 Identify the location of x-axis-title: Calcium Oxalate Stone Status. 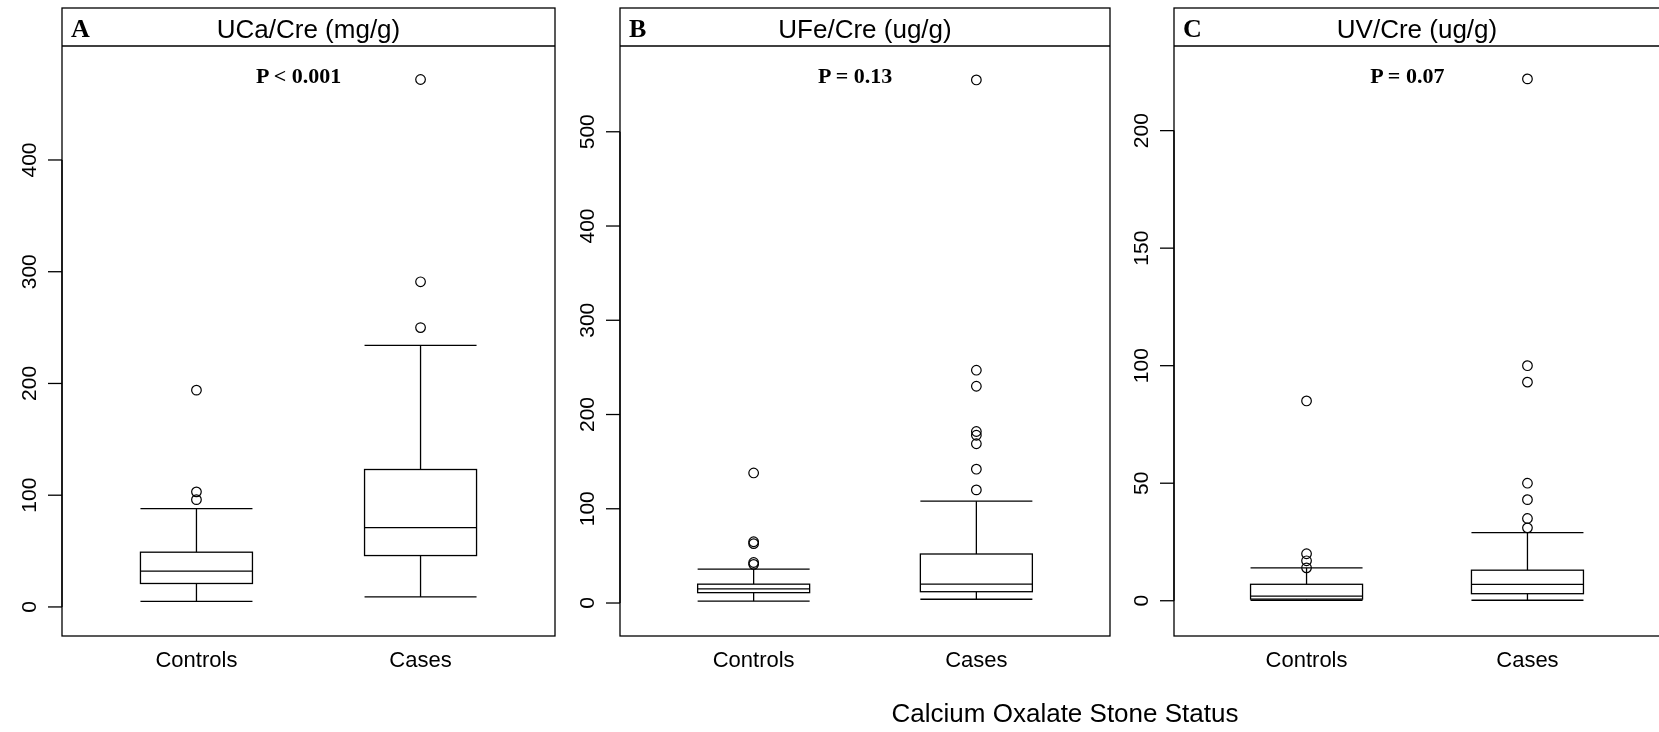
(1065, 713).